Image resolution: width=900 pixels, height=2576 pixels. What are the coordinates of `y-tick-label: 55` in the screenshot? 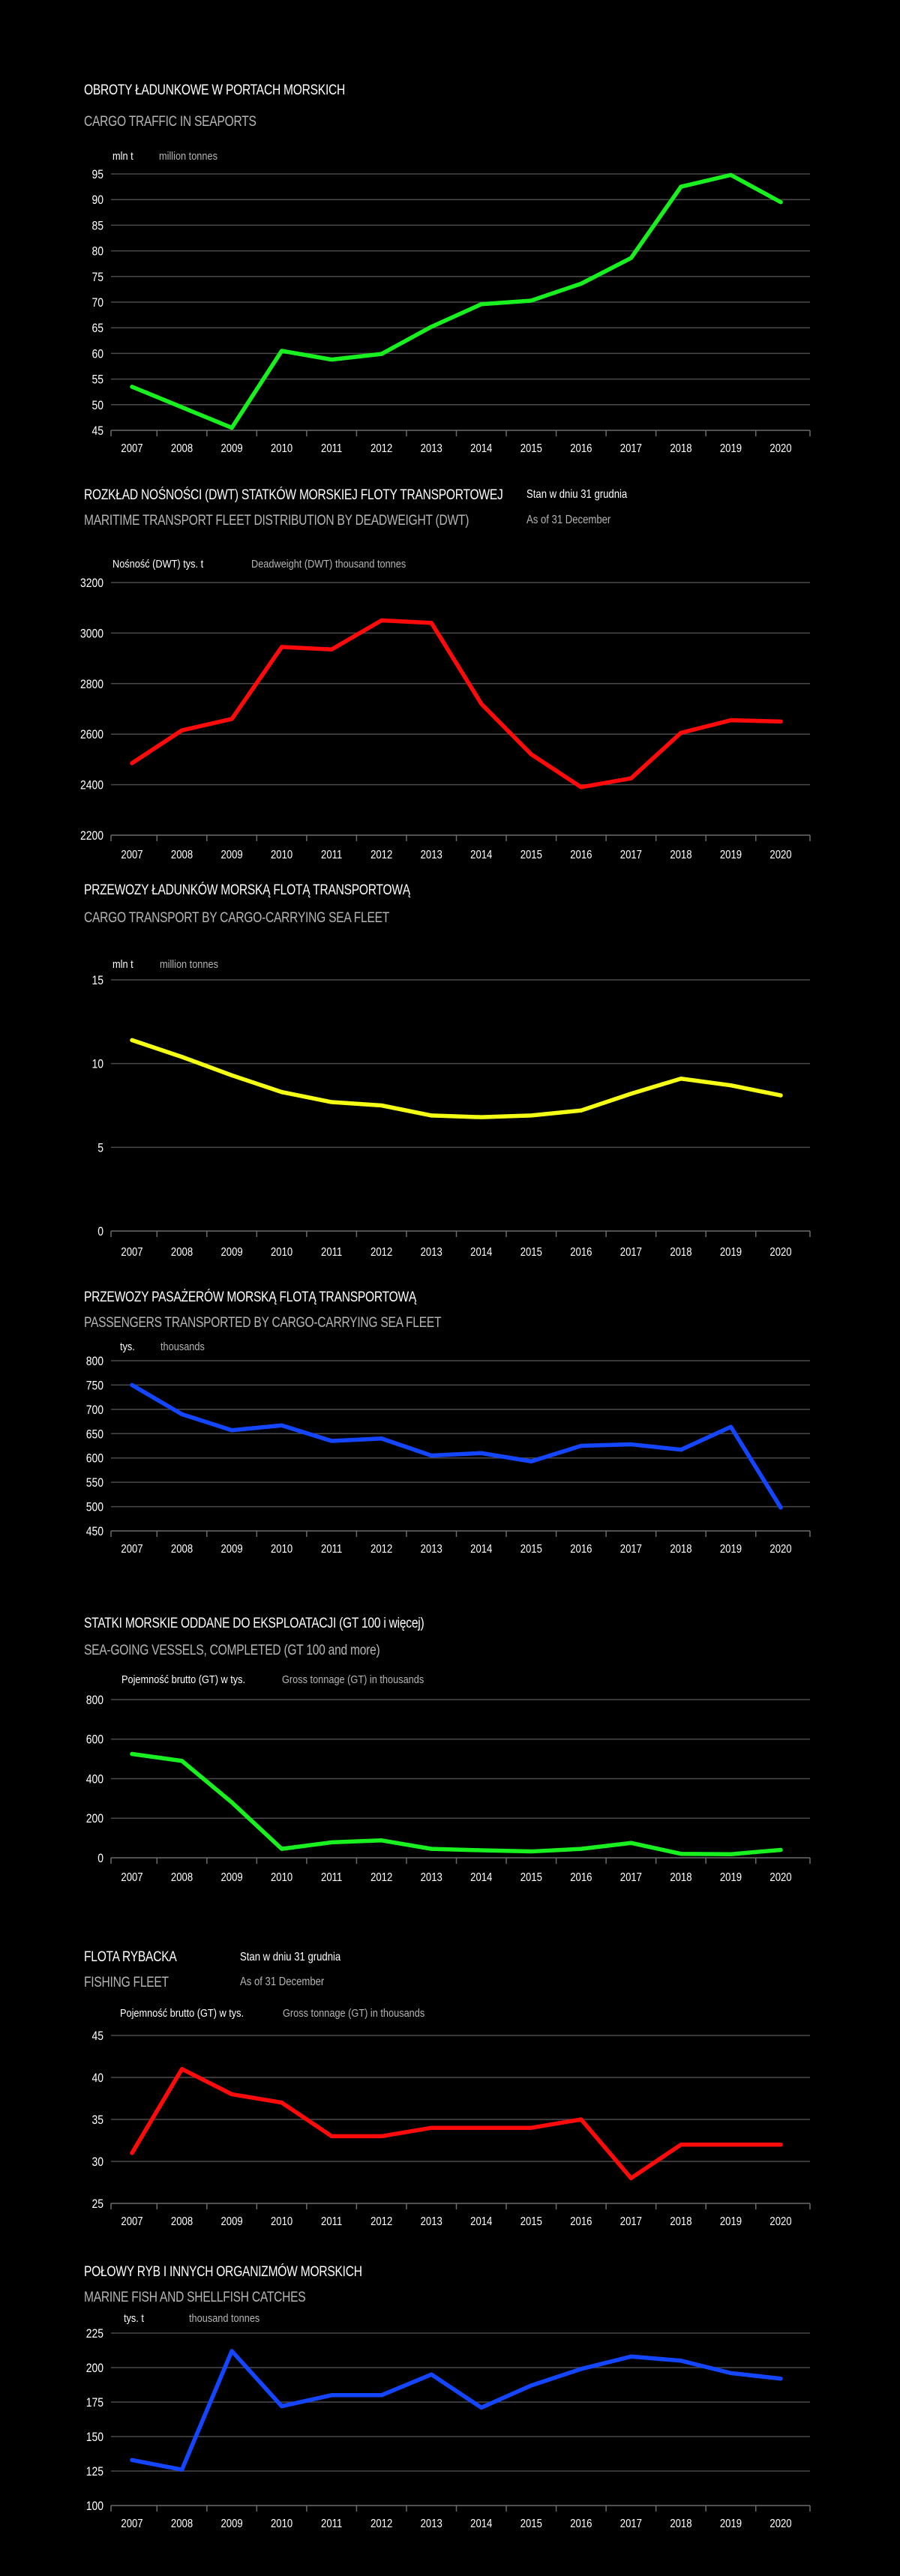 It's located at (98, 380).